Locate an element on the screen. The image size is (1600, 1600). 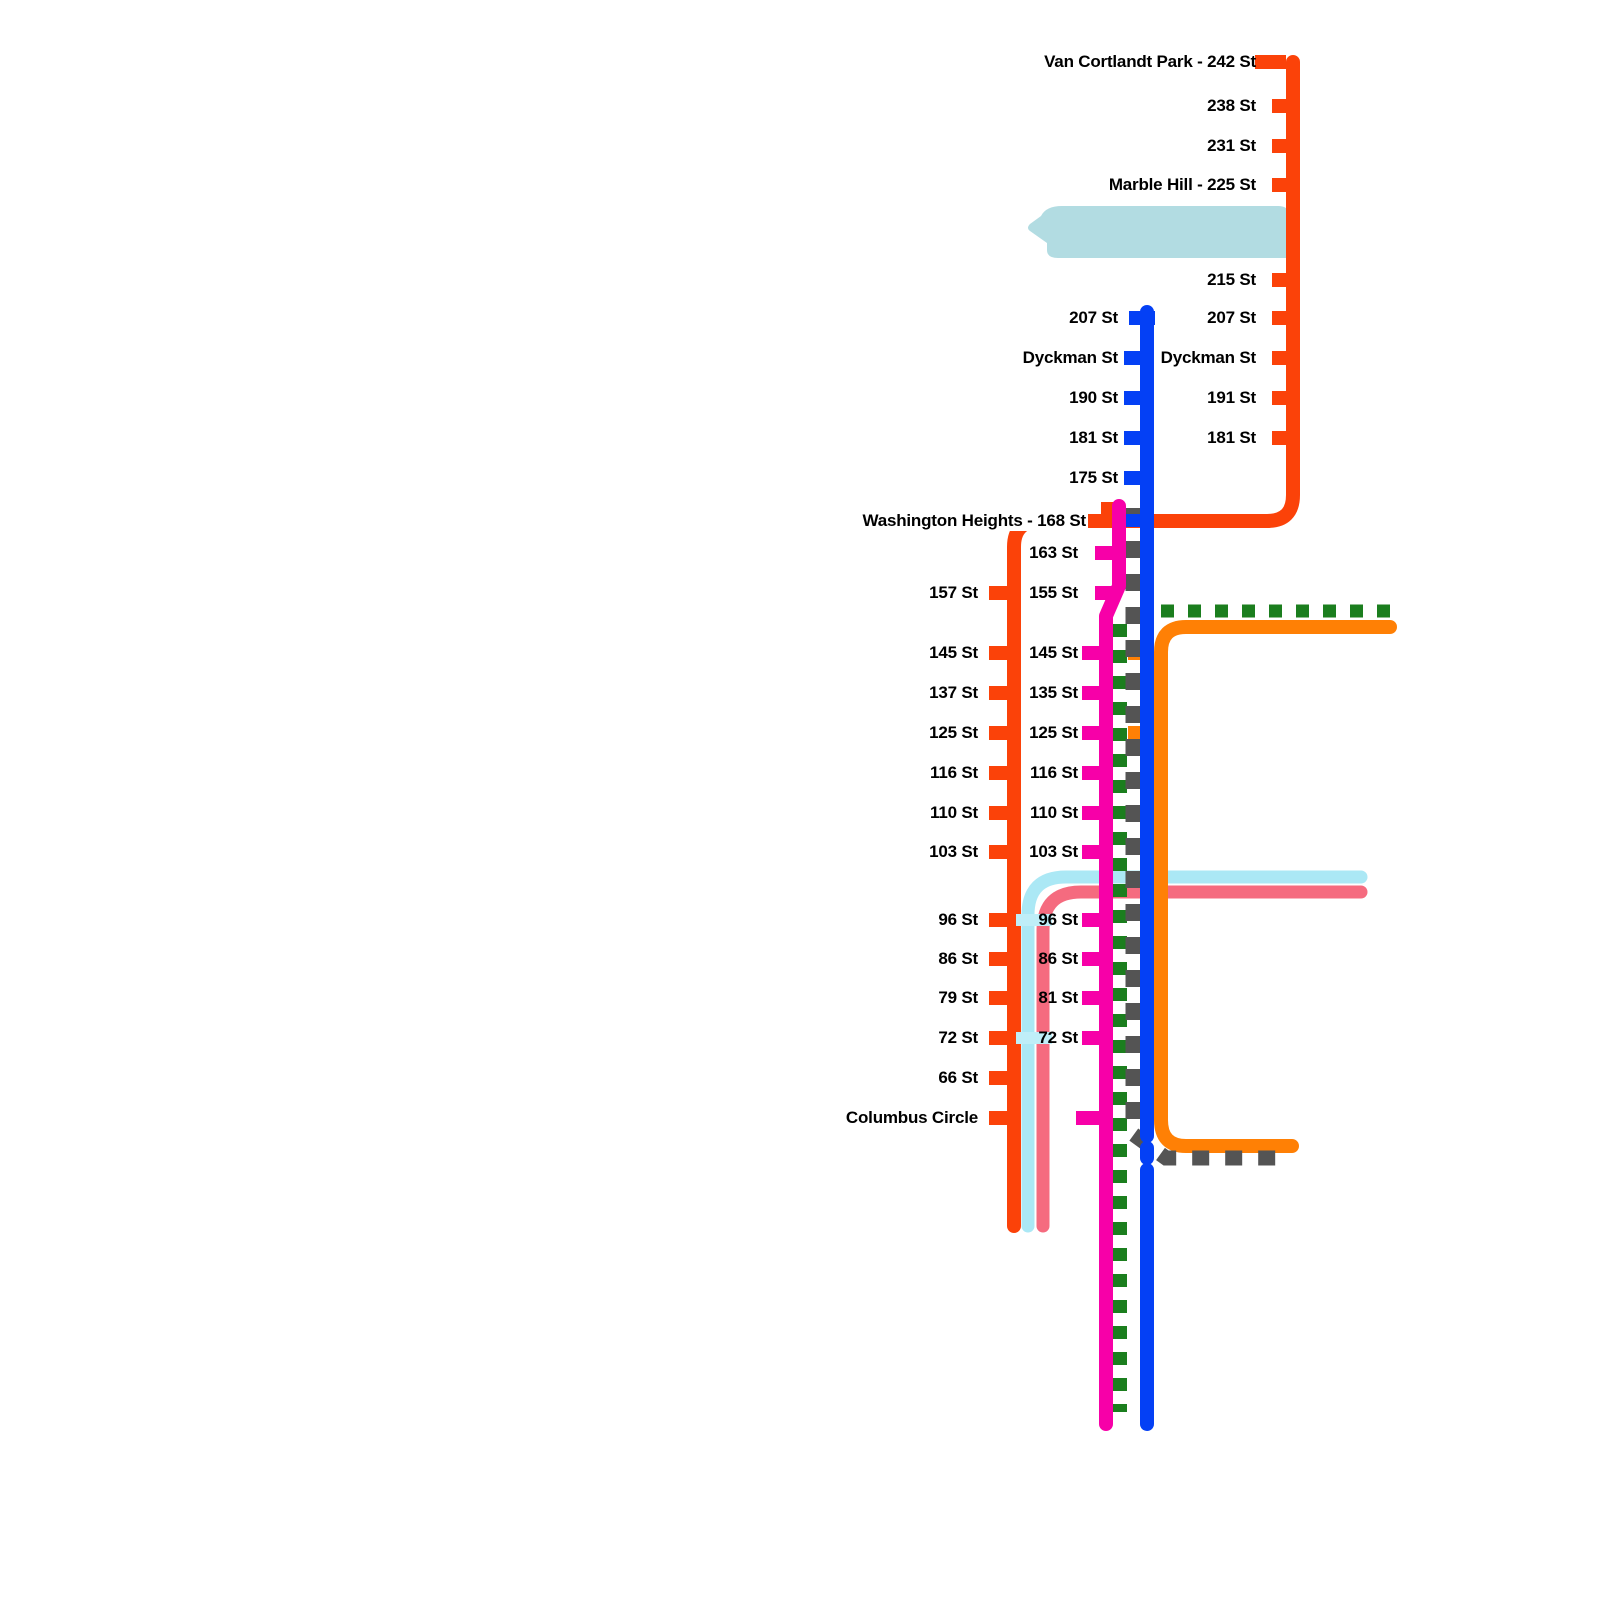
station-label-175: 175 St is located at coordinates (1093, 477).